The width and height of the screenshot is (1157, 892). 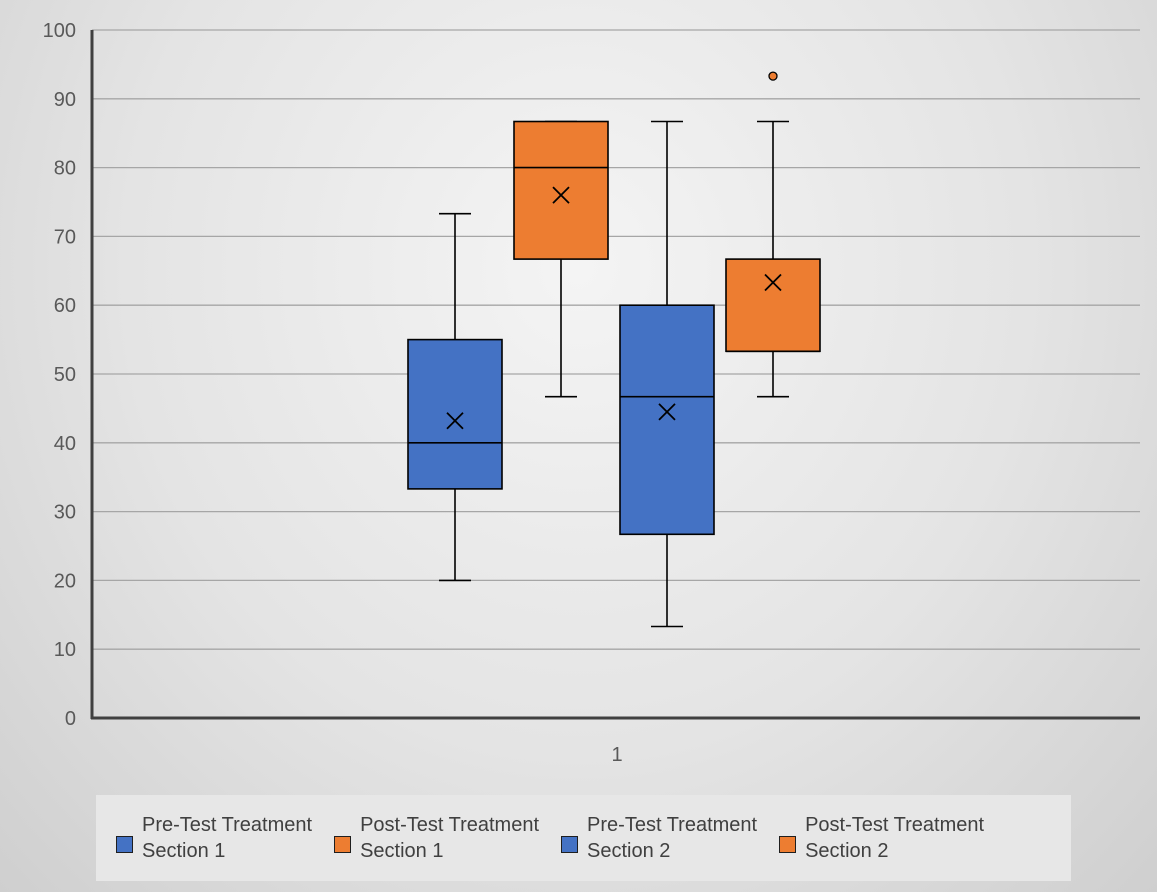 What do you see at coordinates (65, 100) in the screenshot?
I see `y-tick-label-90: 90` at bounding box center [65, 100].